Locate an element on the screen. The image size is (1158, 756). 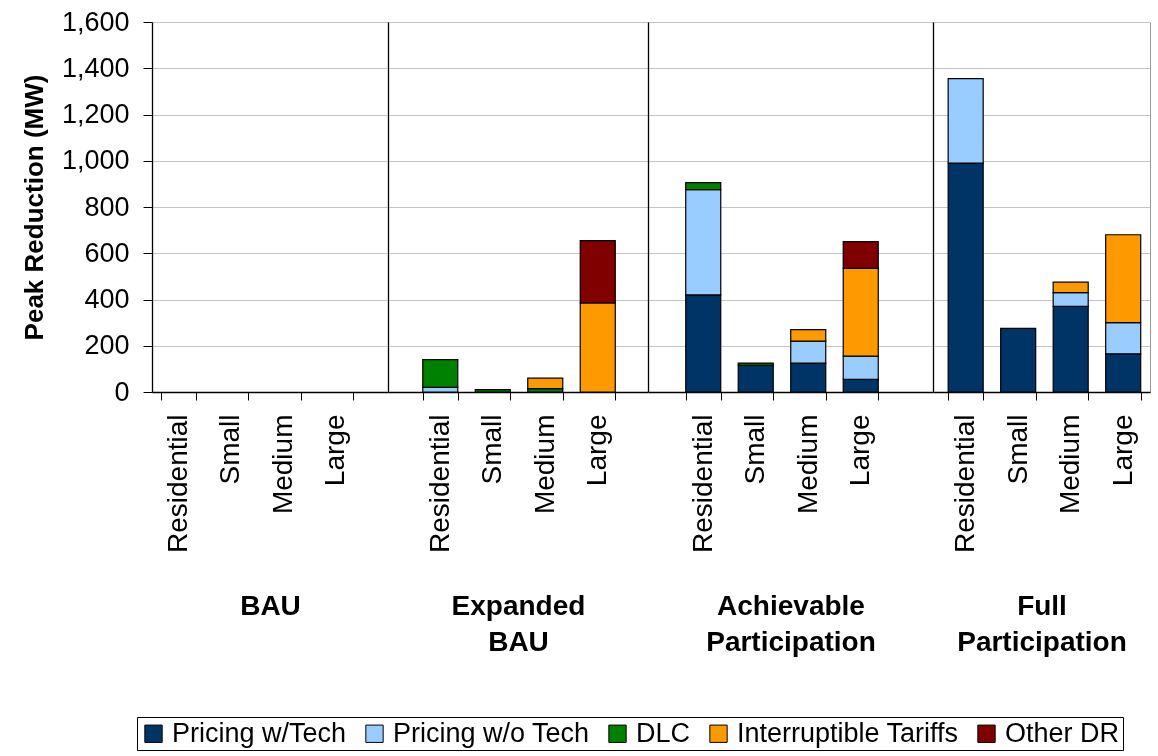
legend-label: Pricing w/Tech is located at coordinates (259, 732).